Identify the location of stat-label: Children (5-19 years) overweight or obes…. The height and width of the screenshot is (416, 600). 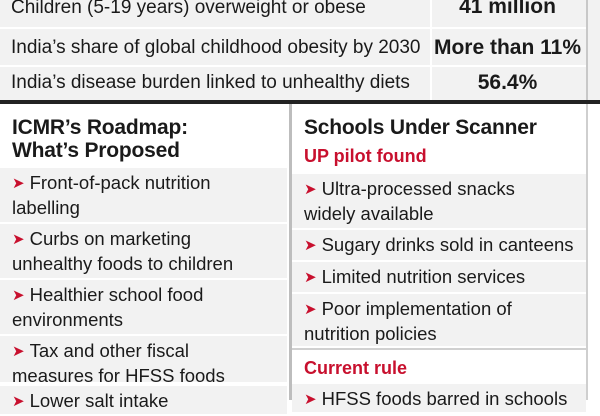
(188, 8).